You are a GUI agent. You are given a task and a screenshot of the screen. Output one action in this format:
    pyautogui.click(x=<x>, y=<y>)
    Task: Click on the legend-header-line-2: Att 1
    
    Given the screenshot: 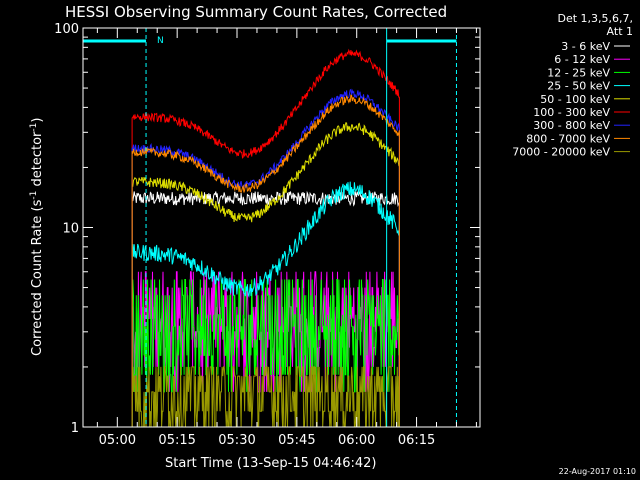 What is the action you would take?
    pyautogui.click(x=620, y=31)
    